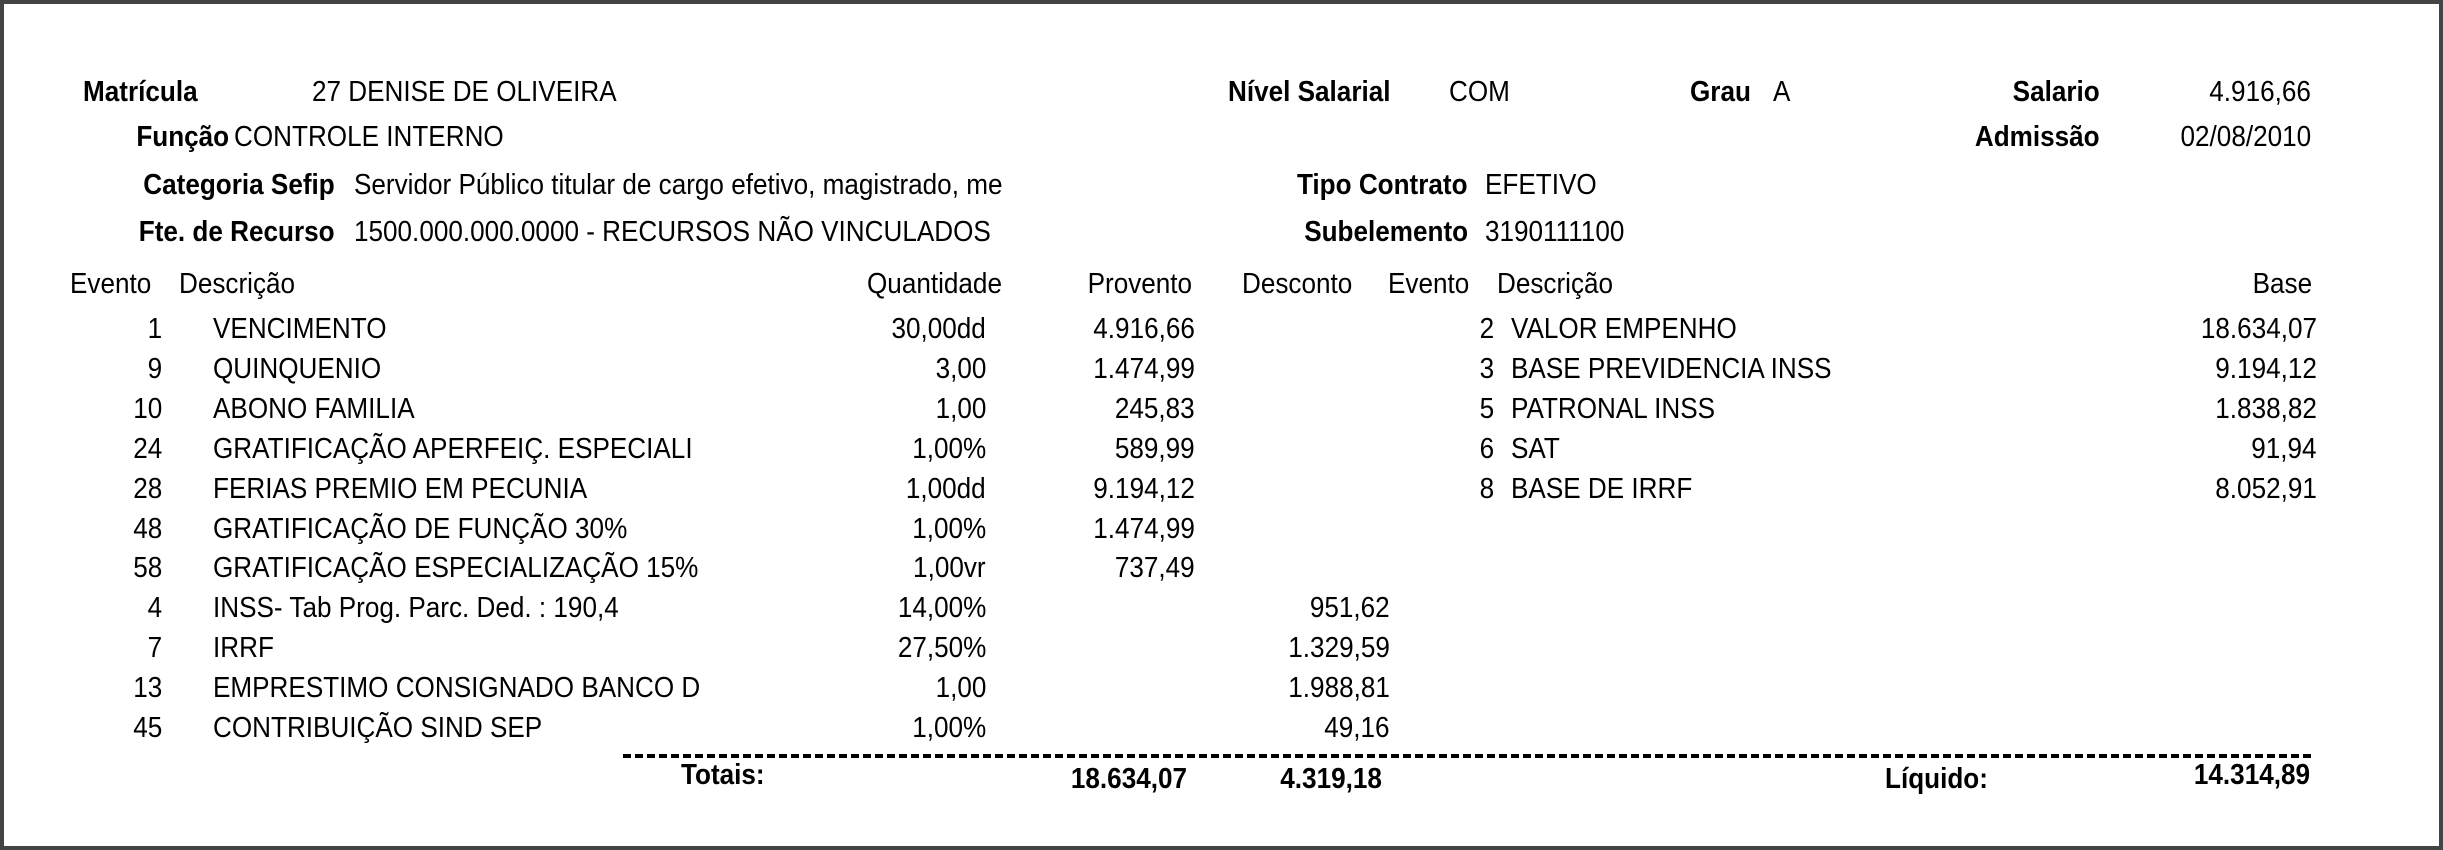 The width and height of the screenshot is (2443, 850). Describe the element at coordinates (2266, 408) in the screenshot. I see `base-value: 1.838,82` at that location.